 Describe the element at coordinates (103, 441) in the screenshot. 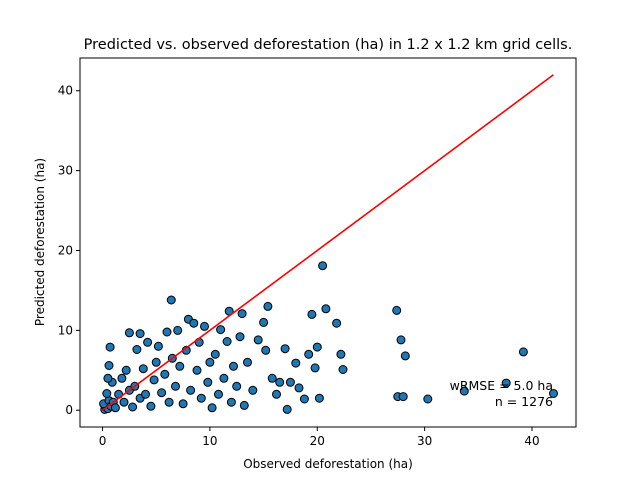

I see `x-tick-label: 0` at that location.